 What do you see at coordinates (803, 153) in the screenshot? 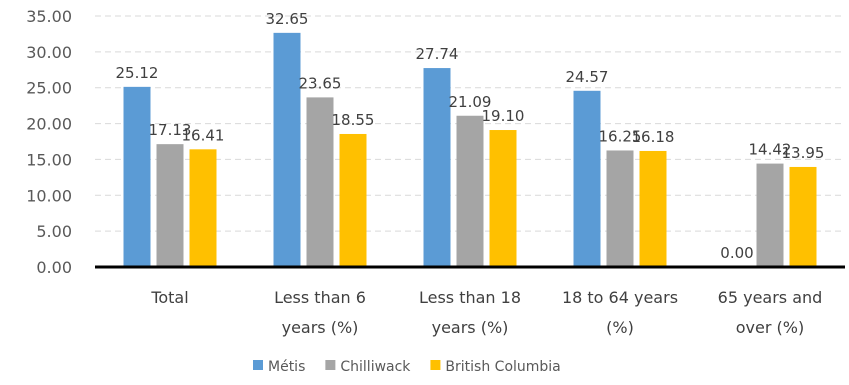
I see `data-label: 13.95` at bounding box center [803, 153].